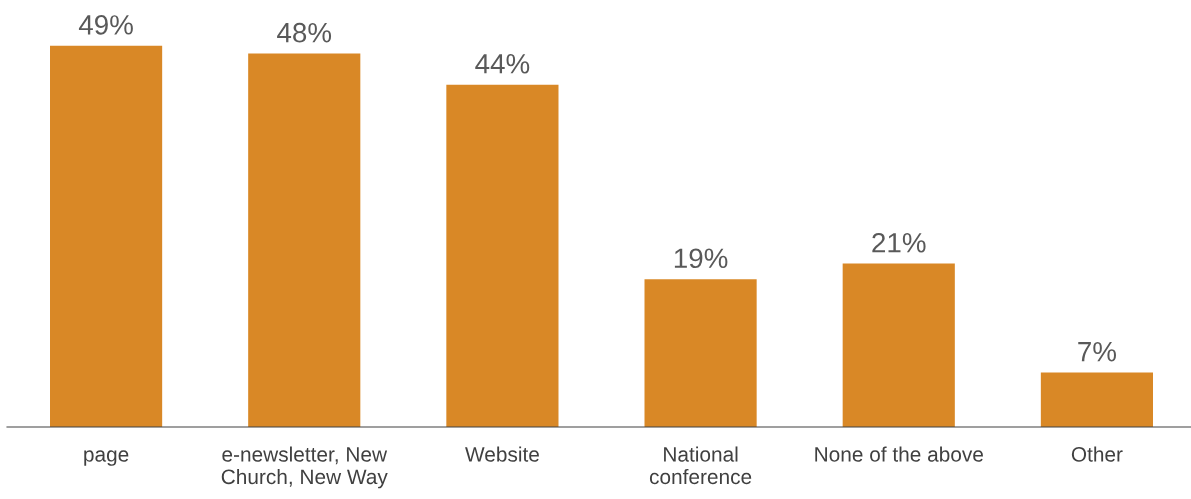 This screenshot has height=499, width=1191. Describe the element at coordinates (106, 458) in the screenshot. I see `x-tick-label: page` at that location.